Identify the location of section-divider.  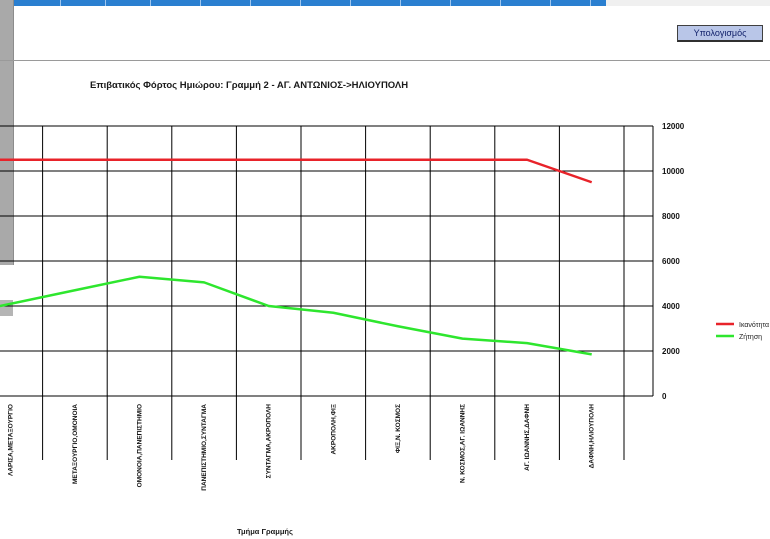
(385, 60).